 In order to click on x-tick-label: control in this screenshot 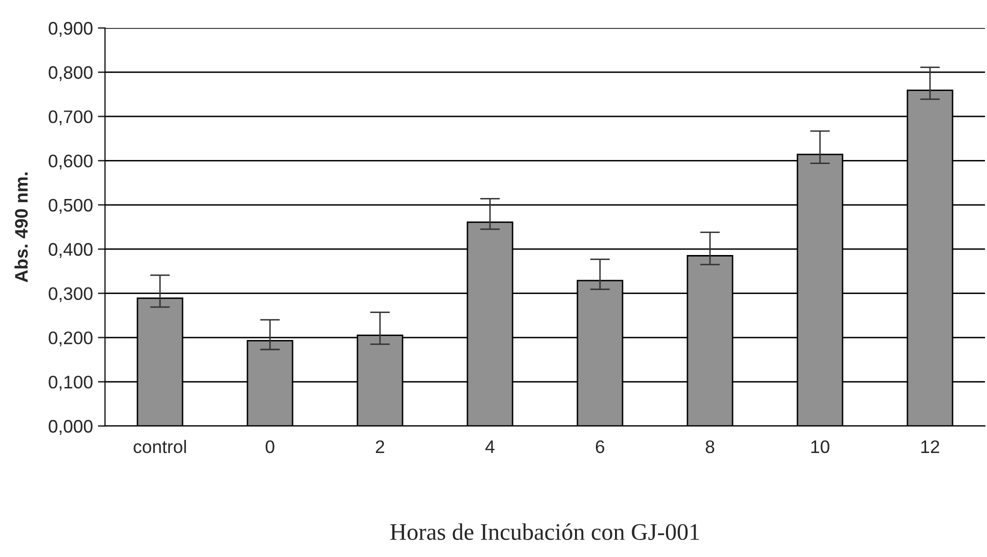, I will do `click(160, 447)`.